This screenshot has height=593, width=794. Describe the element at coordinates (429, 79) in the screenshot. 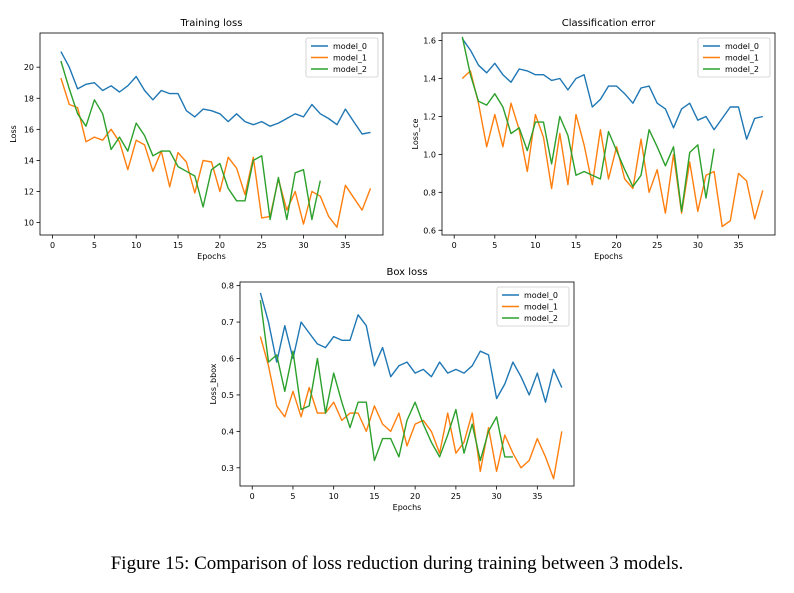

I see `y-tick-label: 1.4` at that location.